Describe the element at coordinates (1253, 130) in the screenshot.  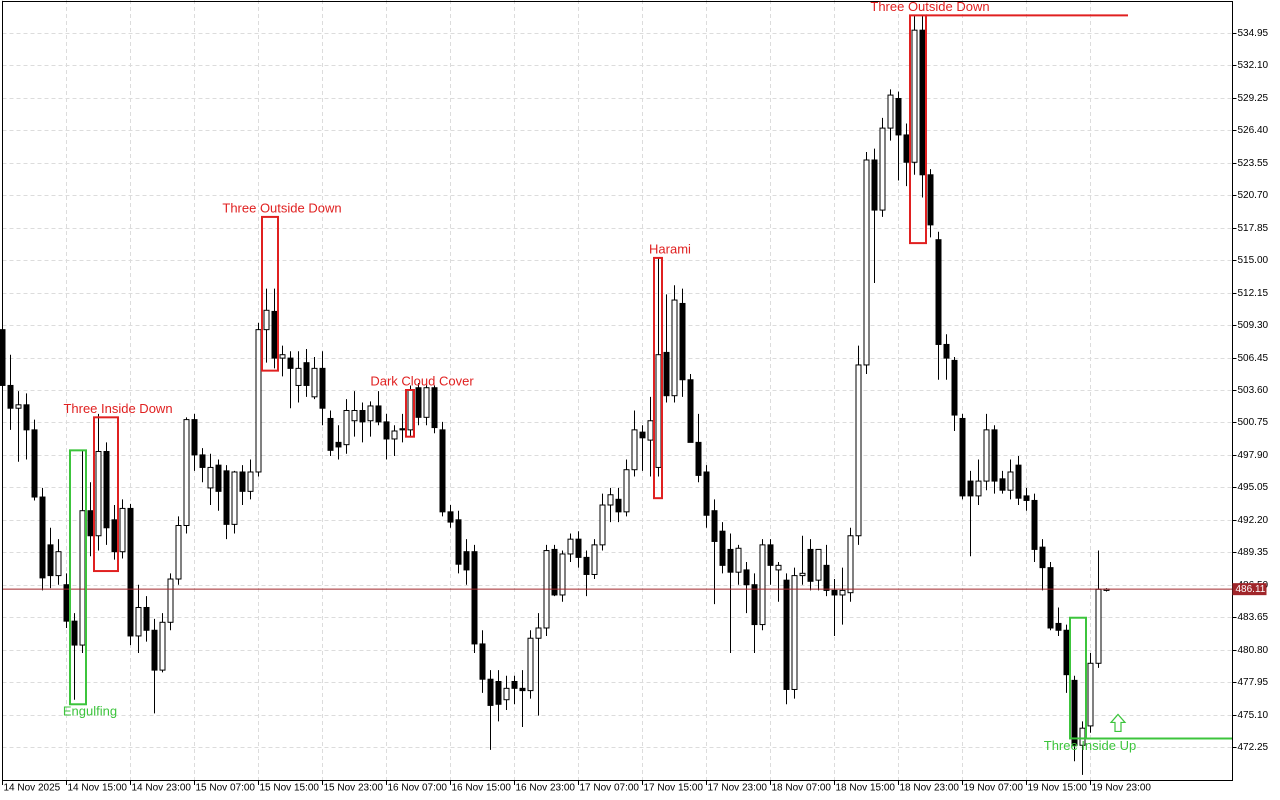
I see `y-tick-label: 526.40` at that location.